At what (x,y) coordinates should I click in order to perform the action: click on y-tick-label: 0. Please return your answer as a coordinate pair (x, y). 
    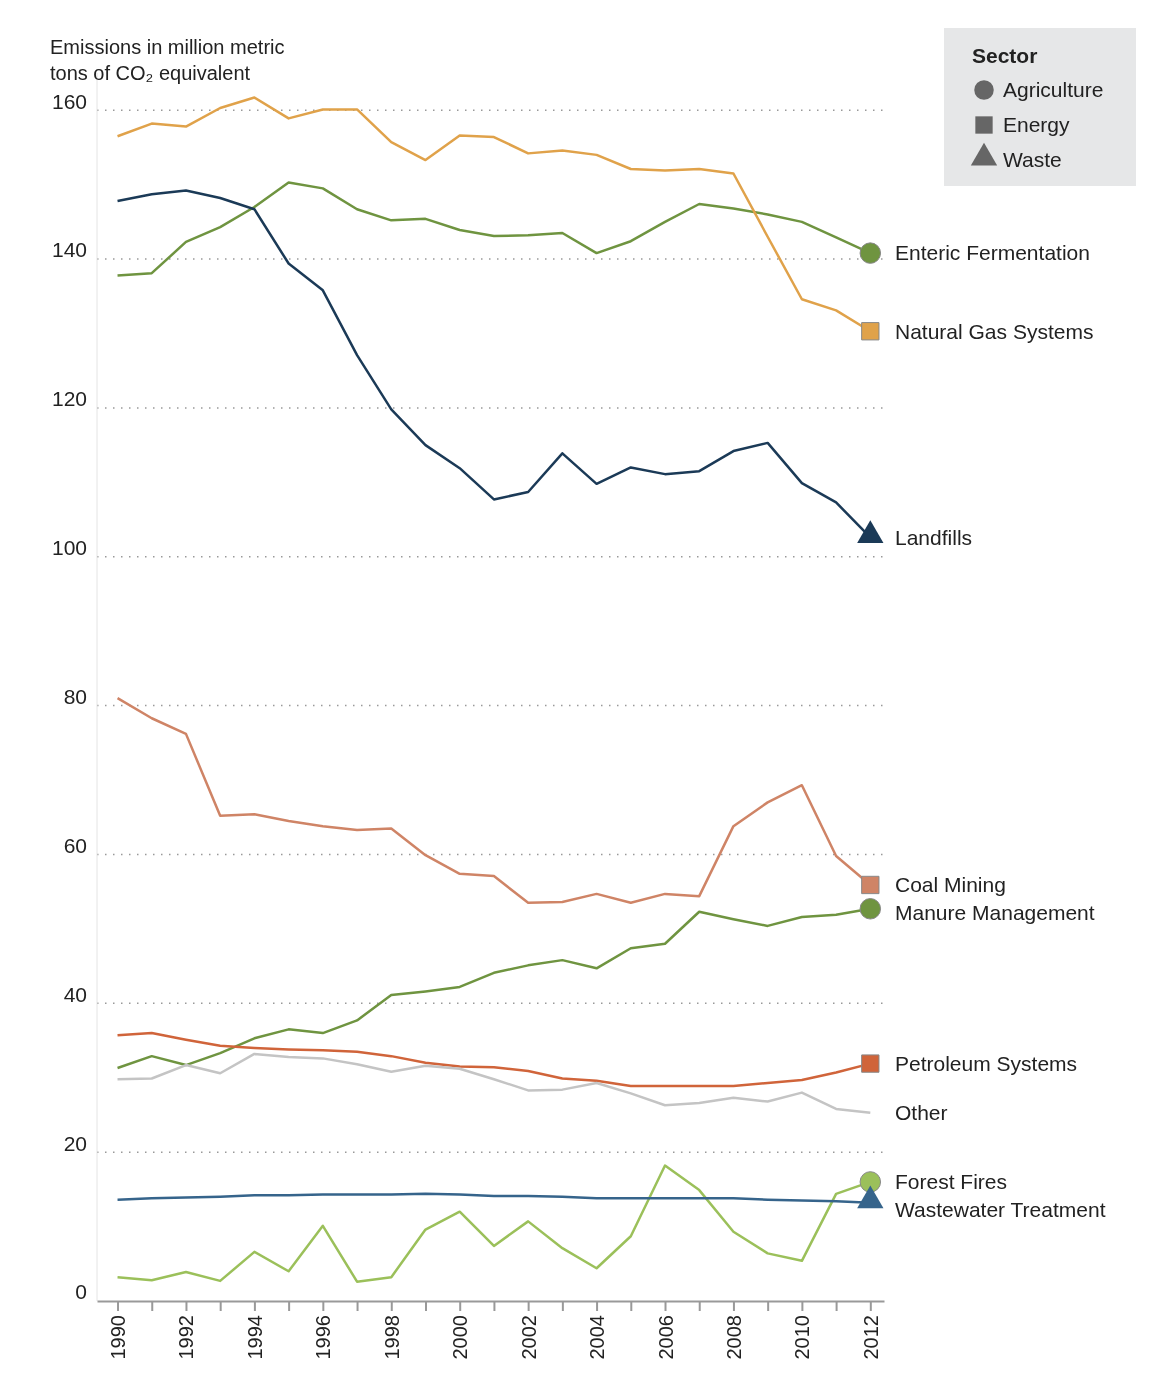
    Looking at the image, I should click on (81, 1292).